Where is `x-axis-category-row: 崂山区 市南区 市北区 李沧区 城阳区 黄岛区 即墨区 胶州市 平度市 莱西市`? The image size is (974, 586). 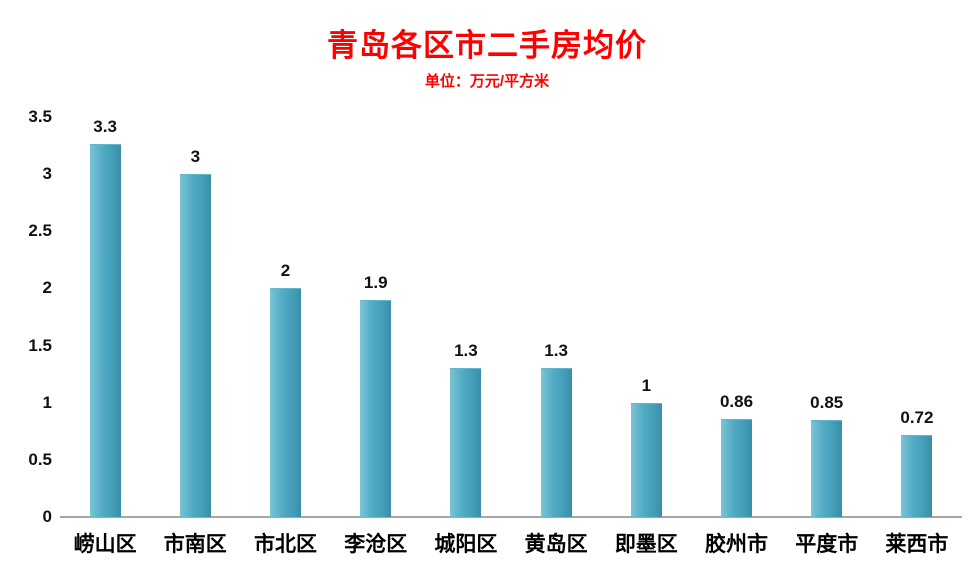
x-axis-category-row: 崂山区 市南区 市北区 李沧区 城阳区 黄岛区 即墨区 胶州市 平度市 莱西市 is located at coordinates (511, 543).